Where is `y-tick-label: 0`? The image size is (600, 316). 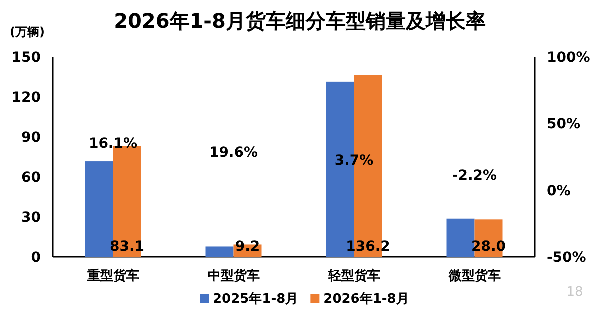
y-tick-label: 0 is located at coordinates (36, 258).